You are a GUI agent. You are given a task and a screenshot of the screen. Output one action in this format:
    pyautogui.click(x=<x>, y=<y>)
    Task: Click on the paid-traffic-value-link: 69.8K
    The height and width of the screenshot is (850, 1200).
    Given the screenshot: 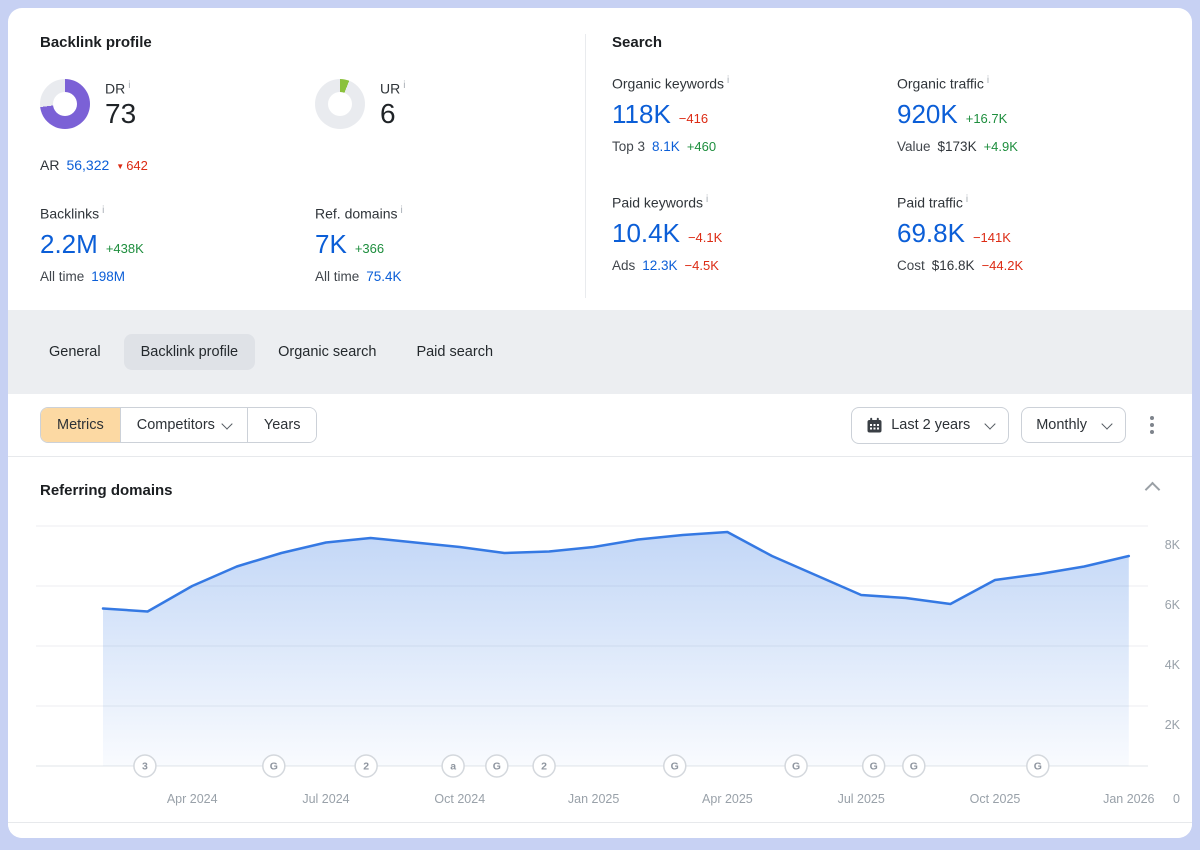 What is the action you would take?
    pyautogui.click(x=931, y=232)
    